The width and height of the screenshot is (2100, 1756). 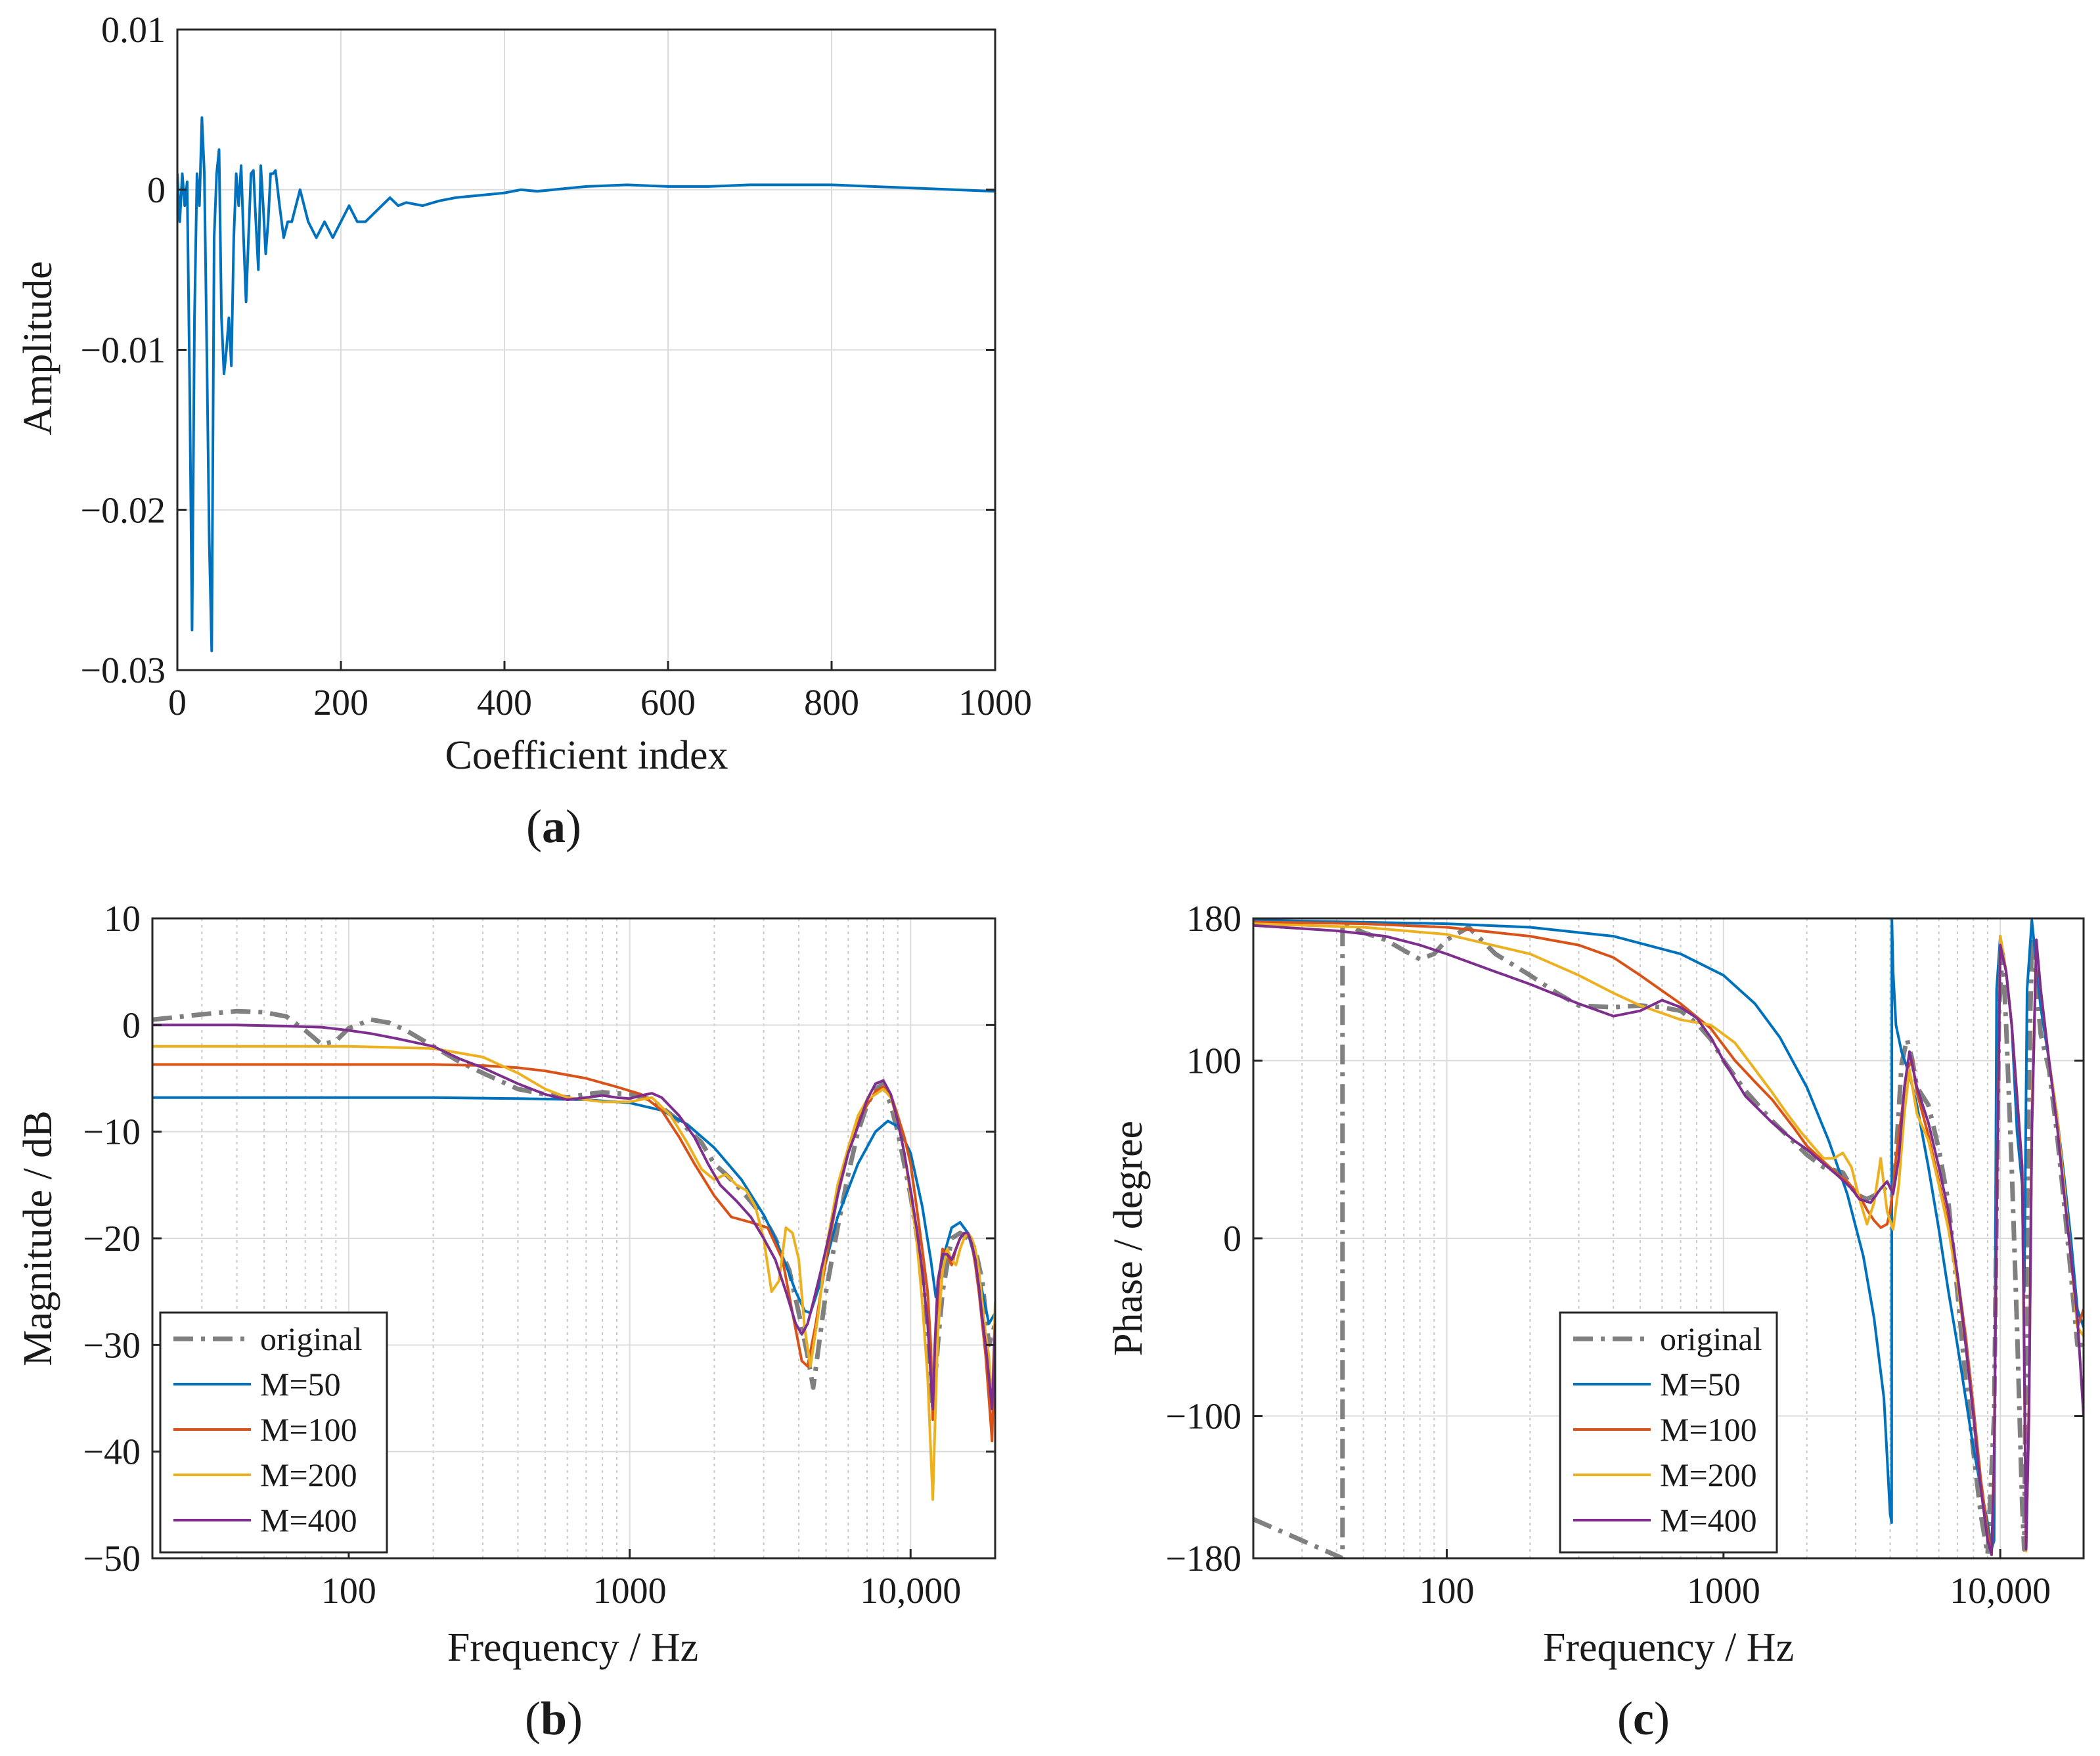 What do you see at coordinates (1213, 1061) in the screenshot?
I see `y-tick-label: 100` at bounding box center [1213, 1061].